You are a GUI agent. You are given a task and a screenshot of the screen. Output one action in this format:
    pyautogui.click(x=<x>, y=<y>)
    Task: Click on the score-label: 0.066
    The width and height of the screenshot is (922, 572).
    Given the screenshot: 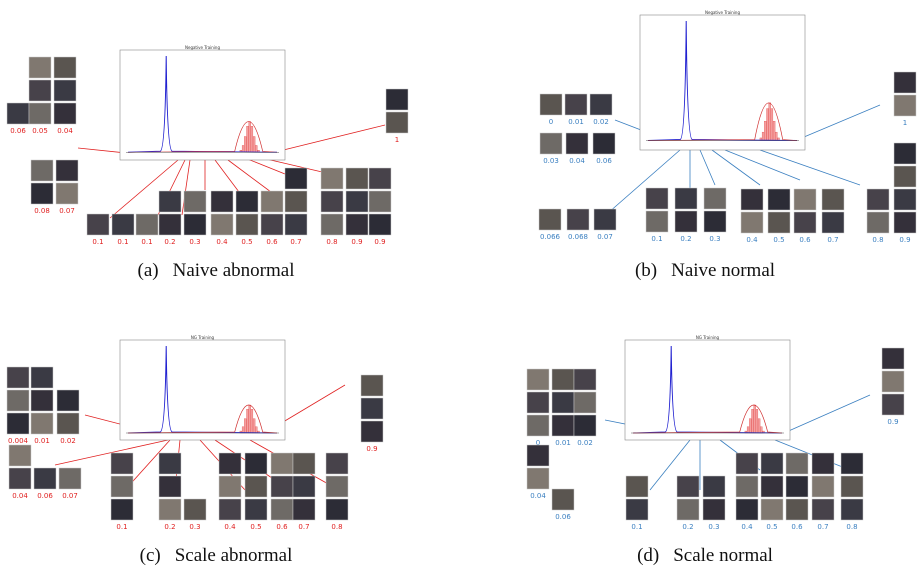 What is the action you would take?
    pyautogui.click(x=550, y=237)
    